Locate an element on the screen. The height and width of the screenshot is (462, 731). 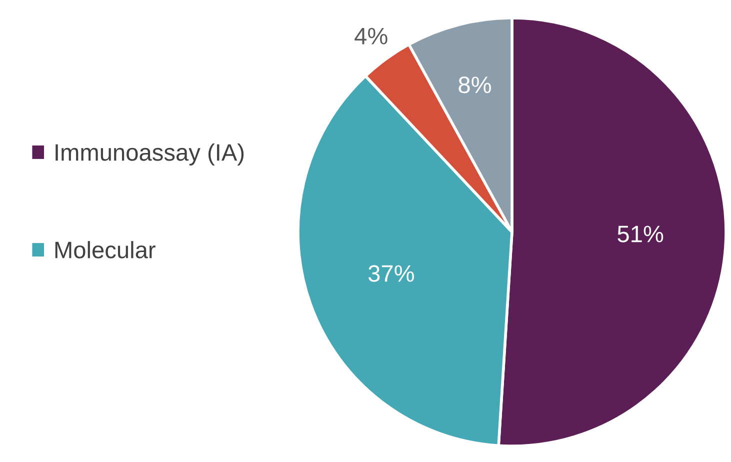
legend-label: Molecular is located at coordinates (105, 249).